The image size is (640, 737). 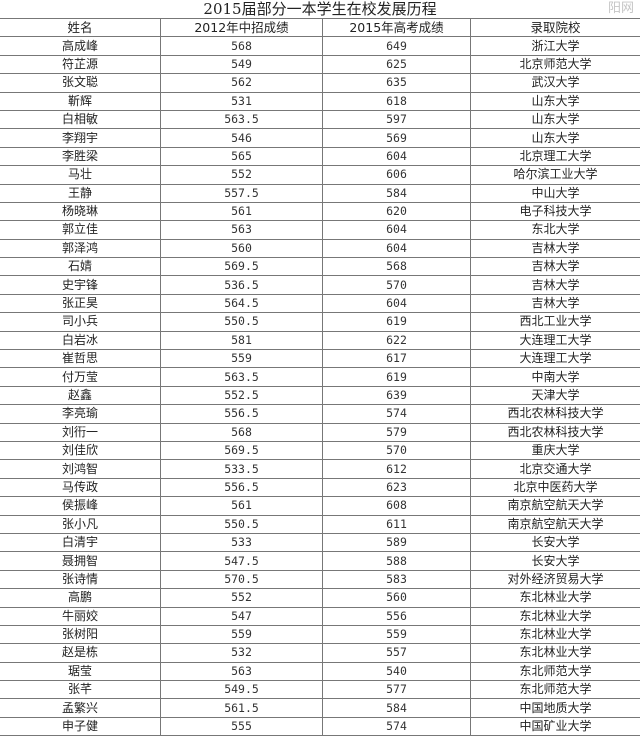 I want to click on cell-university: 北京中医药大学, so click(x=555, y=487).